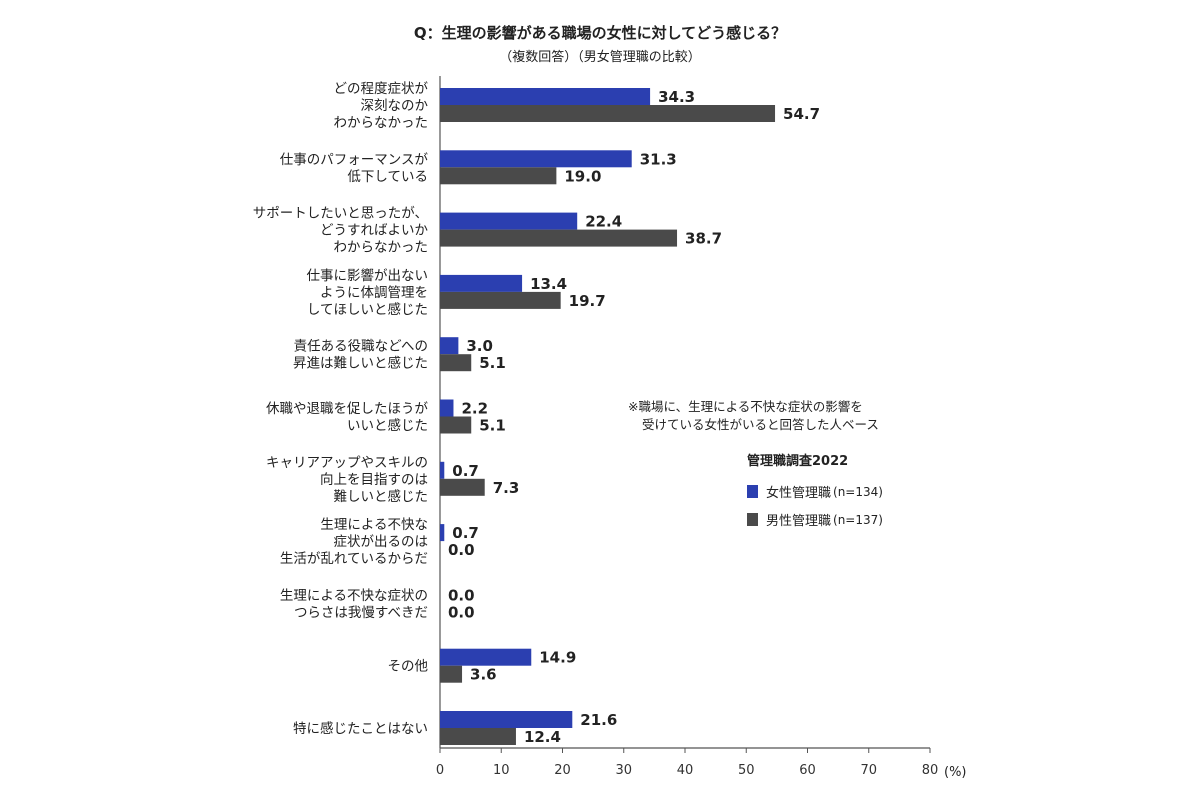  What do you see at coordinates (752, 491) in the screenshot?
I see `legend-swatch-female` at bounding box center [752, 491].